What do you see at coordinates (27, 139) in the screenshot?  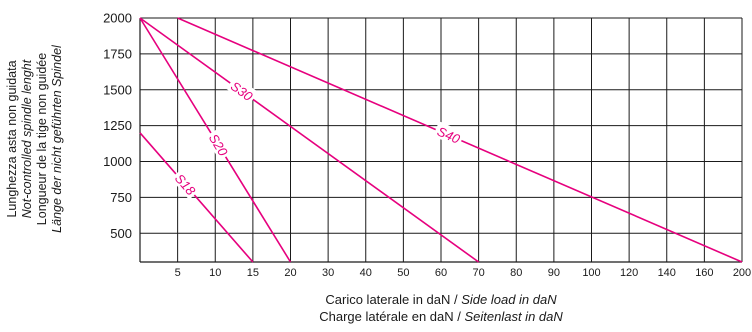 I see `y-axis-label-en: Not-controlled spindle lenght` at bounding box center [27, 139].